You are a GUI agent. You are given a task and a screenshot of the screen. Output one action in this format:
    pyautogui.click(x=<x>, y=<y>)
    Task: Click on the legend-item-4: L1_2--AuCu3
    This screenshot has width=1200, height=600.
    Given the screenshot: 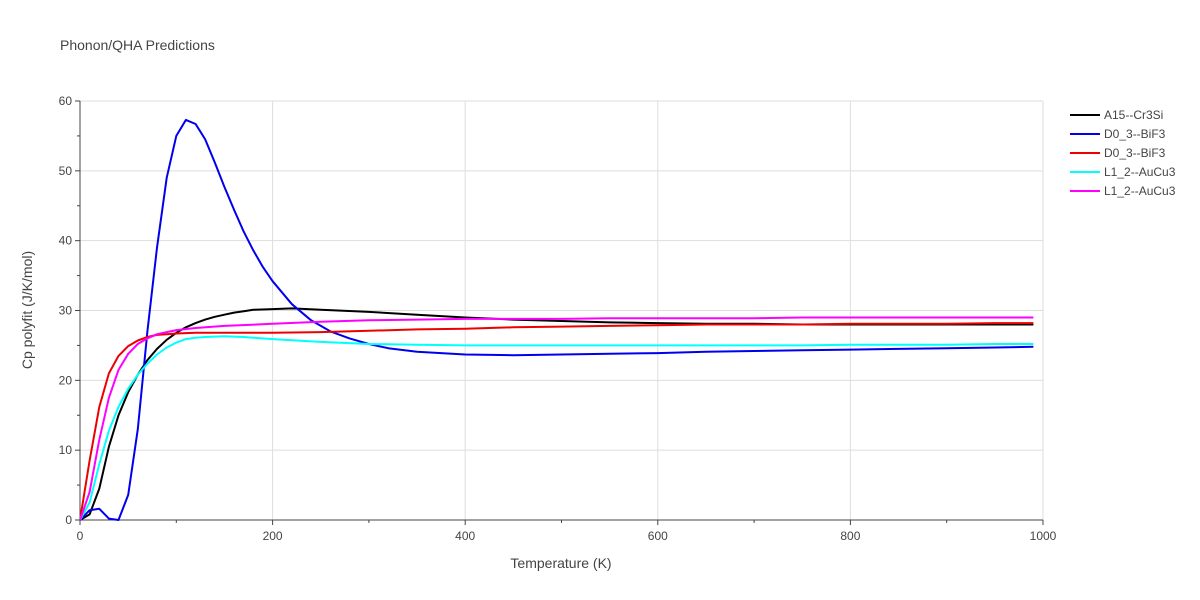 What is the action you would take?
    pyautogui.click(x=1123, y=172)
    